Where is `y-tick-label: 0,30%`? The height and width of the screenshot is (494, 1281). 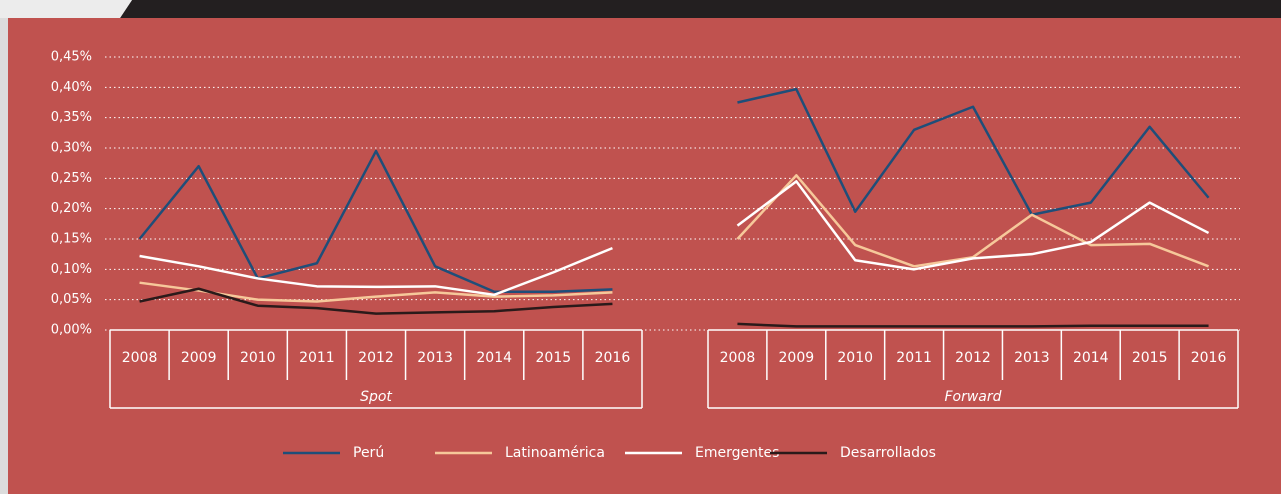 y-tick-label: 0,30% is located at coordinates (71, 148).